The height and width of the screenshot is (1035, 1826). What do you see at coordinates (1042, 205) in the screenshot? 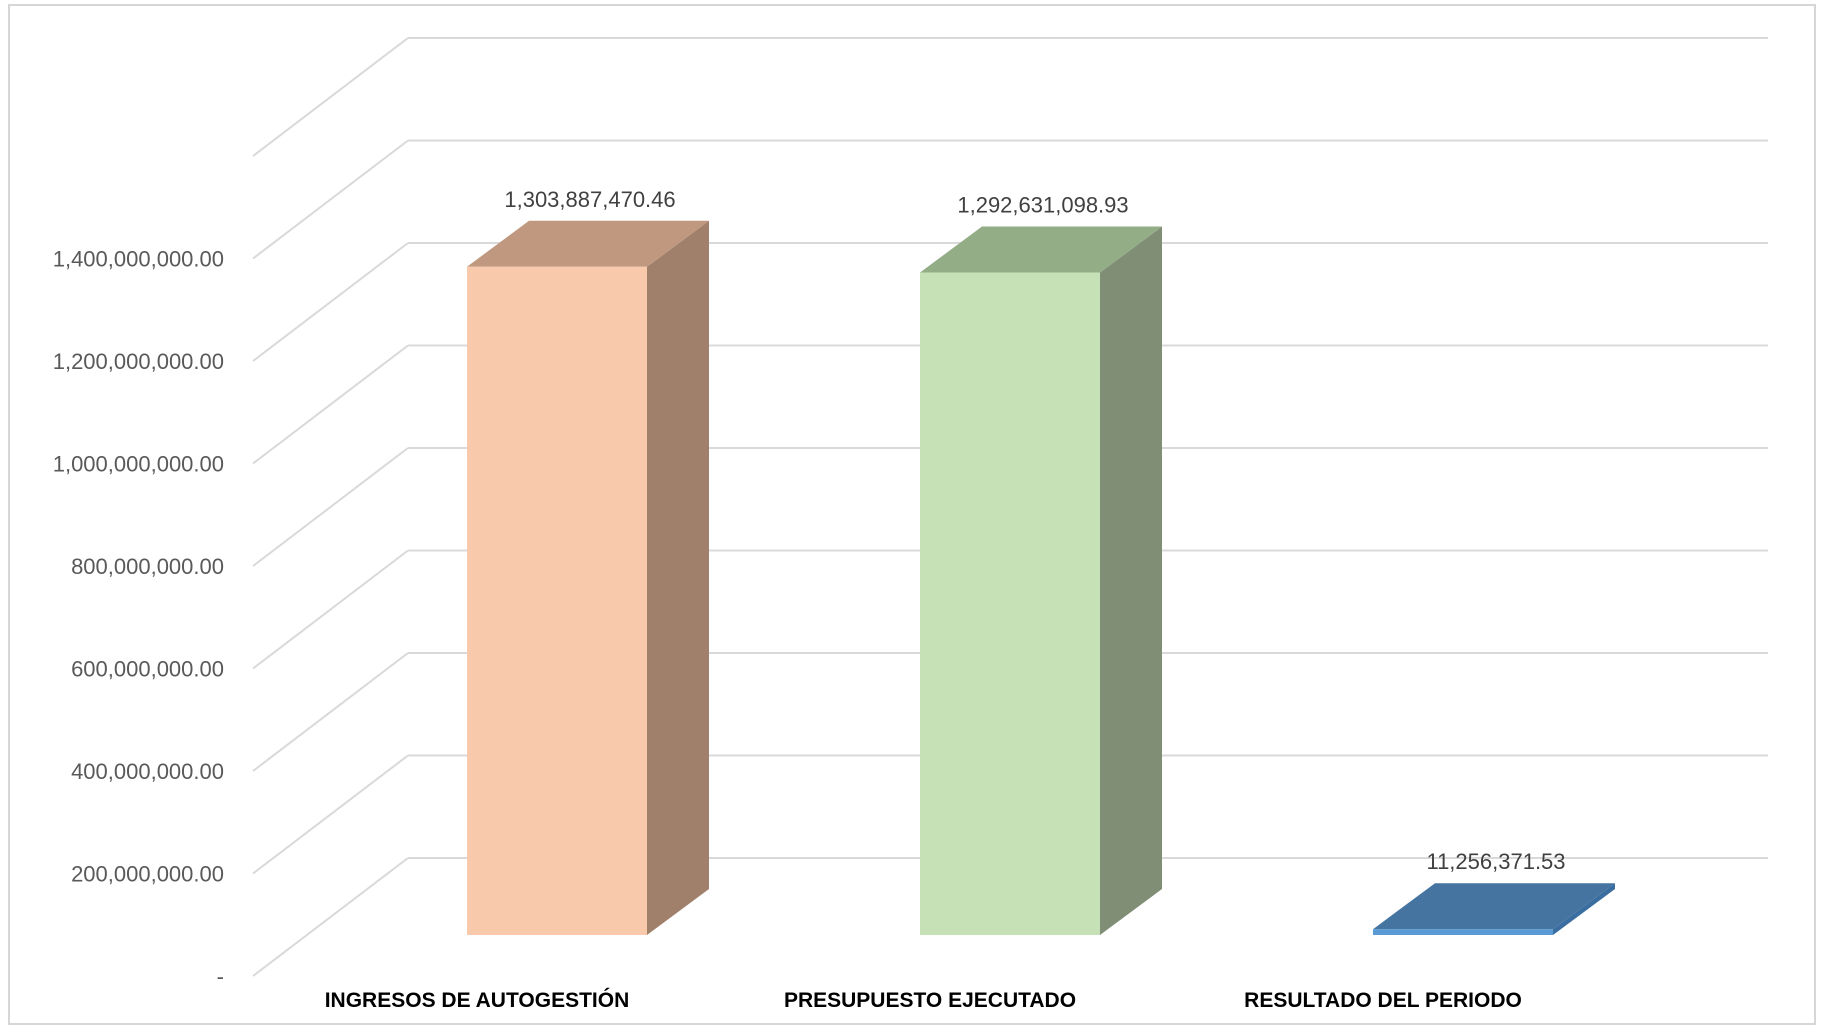
I see `data-label-1: 1,292,631,098.93` at bounding box center [1042, 205].